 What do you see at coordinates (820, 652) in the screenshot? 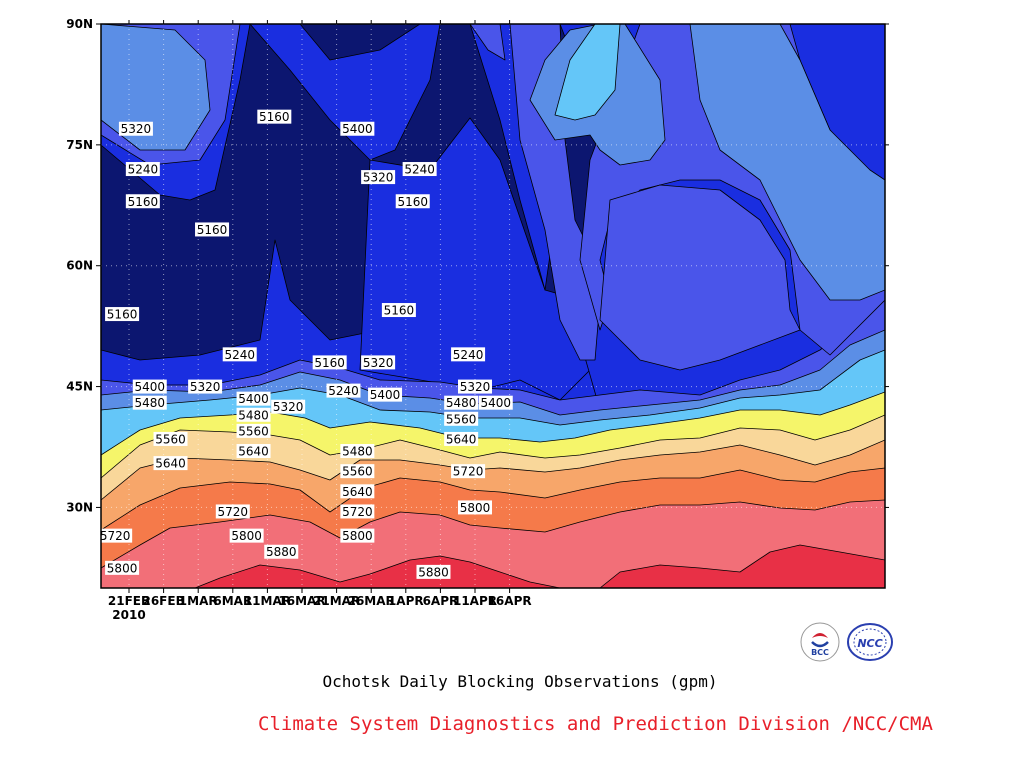
I see `bcc-logo-text: BCC` at bounding box center [820, 652].